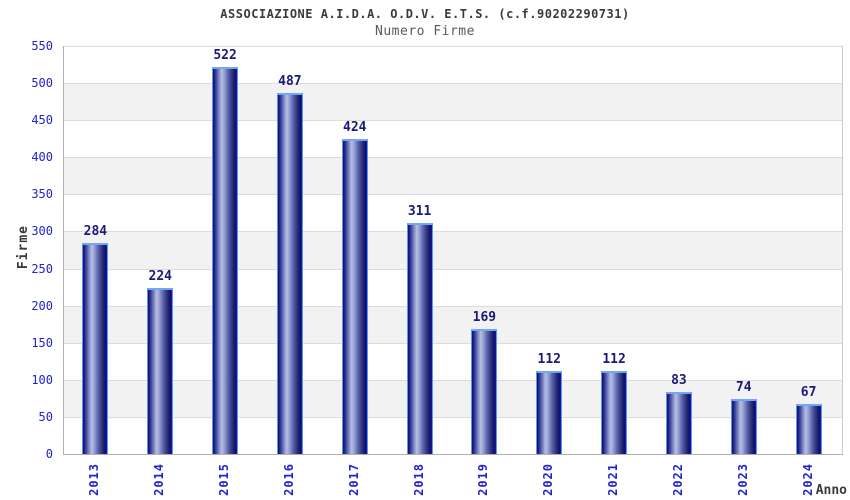  Describe the element at coordinates (49, 454) in the screenshot. I see `y-tick-label: 0` at that location.